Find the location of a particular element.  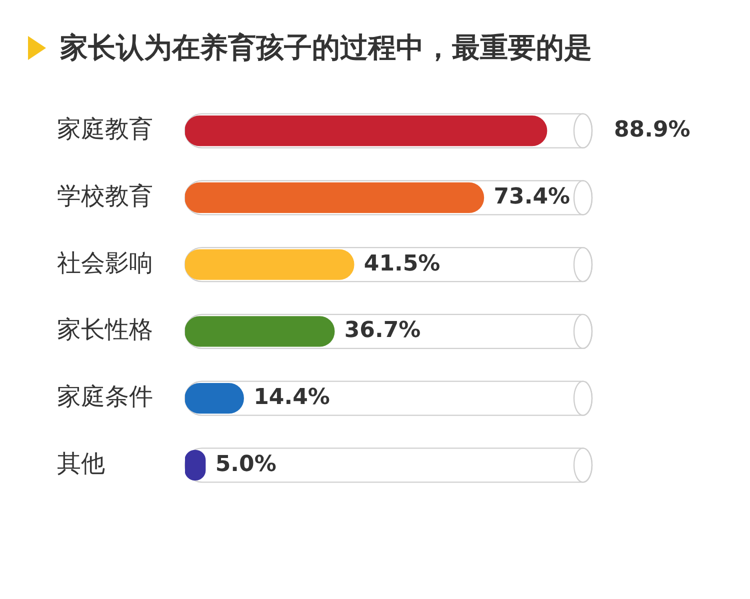

y-tick-label: 学校教育 is located at coordinates (105, 196).